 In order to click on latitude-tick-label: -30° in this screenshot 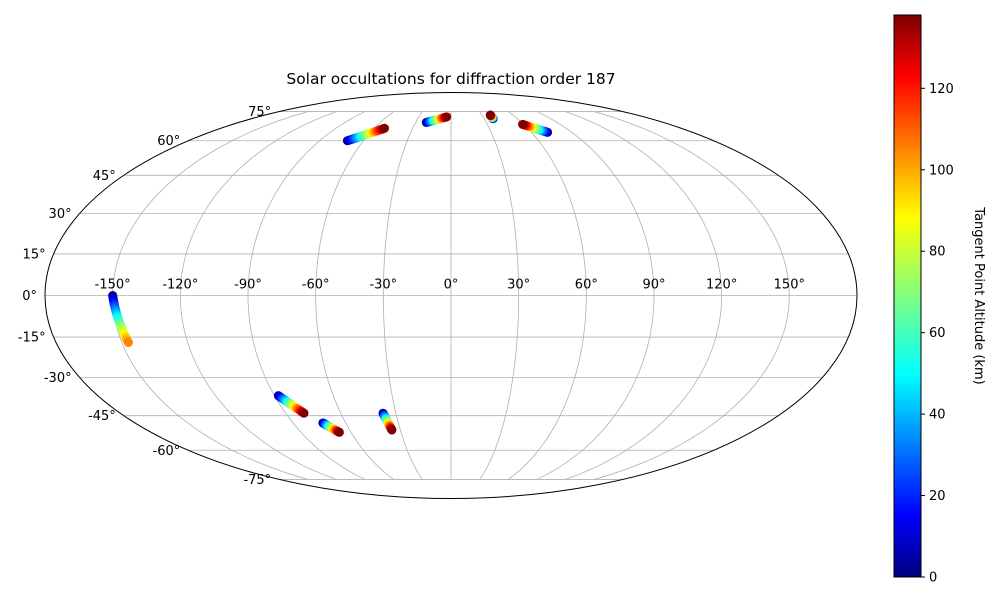, I will do `click(58, 378)`.